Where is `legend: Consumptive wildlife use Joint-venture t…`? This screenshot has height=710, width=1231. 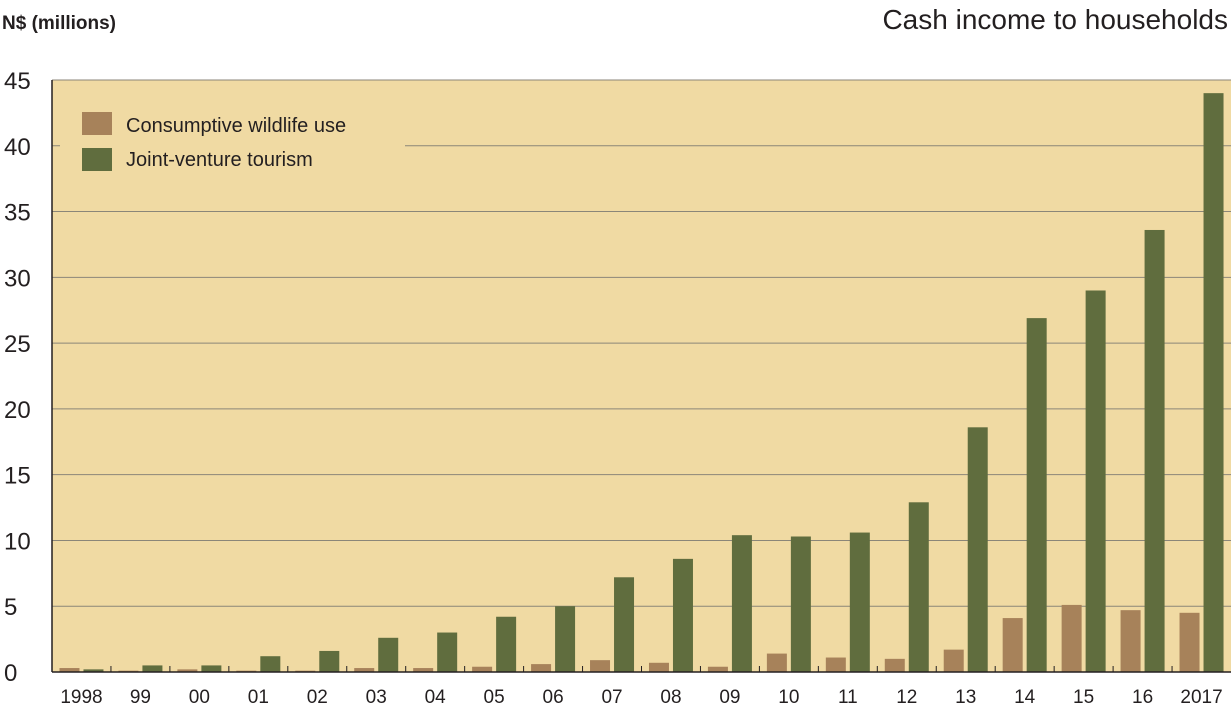 legend: Consumptive wildlife use Joint-venture t… is located at coordinates (232, 139).